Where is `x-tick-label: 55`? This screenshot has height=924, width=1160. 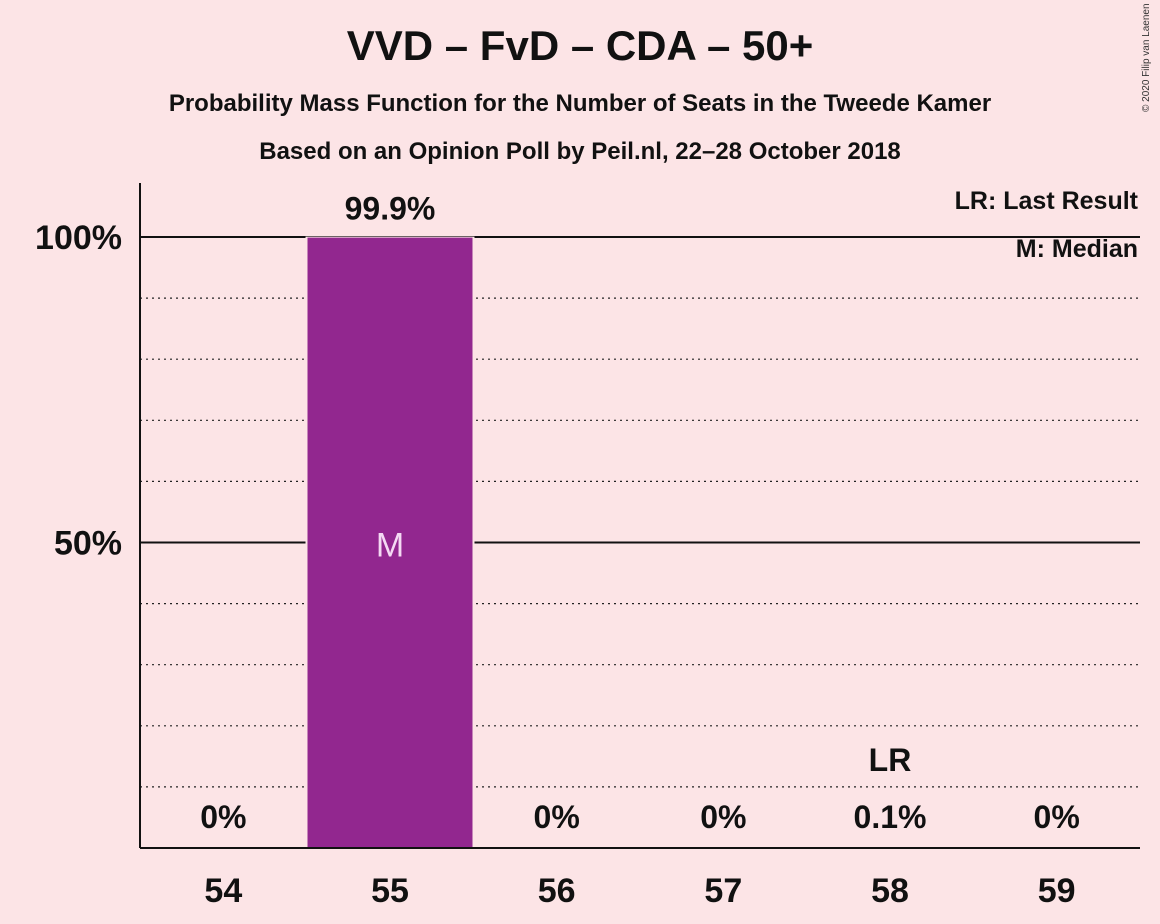 x-tick-label: 55 is located at coordinates (390, 891).